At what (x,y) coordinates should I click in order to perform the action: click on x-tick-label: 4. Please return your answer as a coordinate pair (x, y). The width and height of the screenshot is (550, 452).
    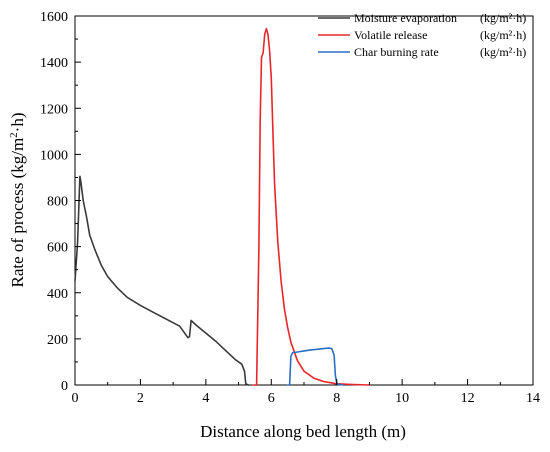
    Looking at the image, I should click on (205, 398).